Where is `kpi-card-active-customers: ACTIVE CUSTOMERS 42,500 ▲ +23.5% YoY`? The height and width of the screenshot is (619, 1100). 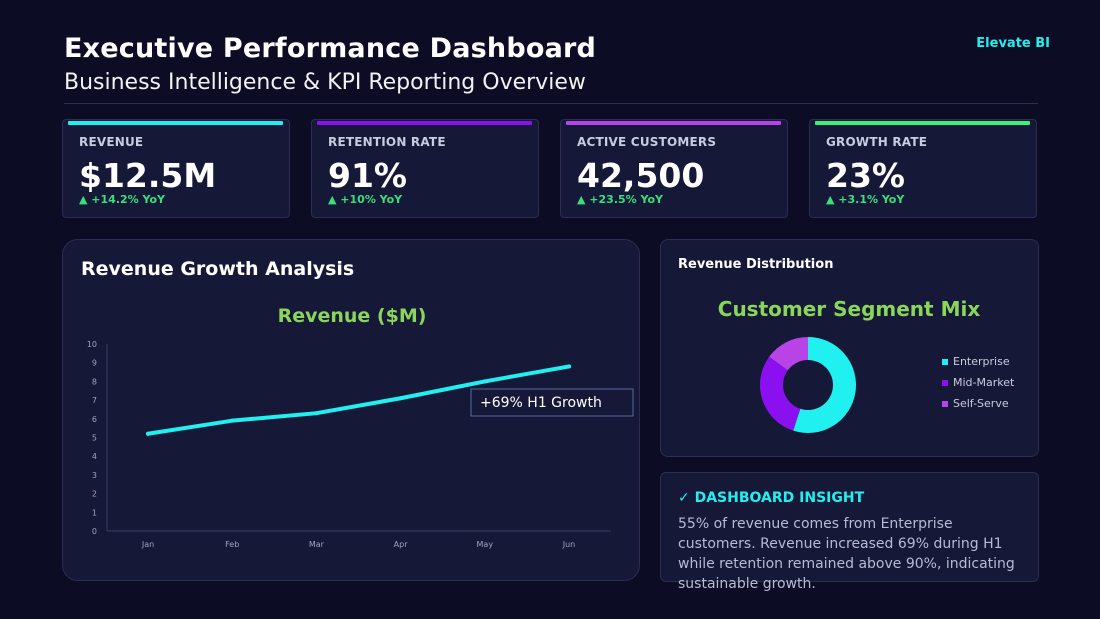 kpi-card-active-customers: ACTIVE CUSTOMERS 42,500 ▲ +23.5% YoY is located at coordinates (674, 168).